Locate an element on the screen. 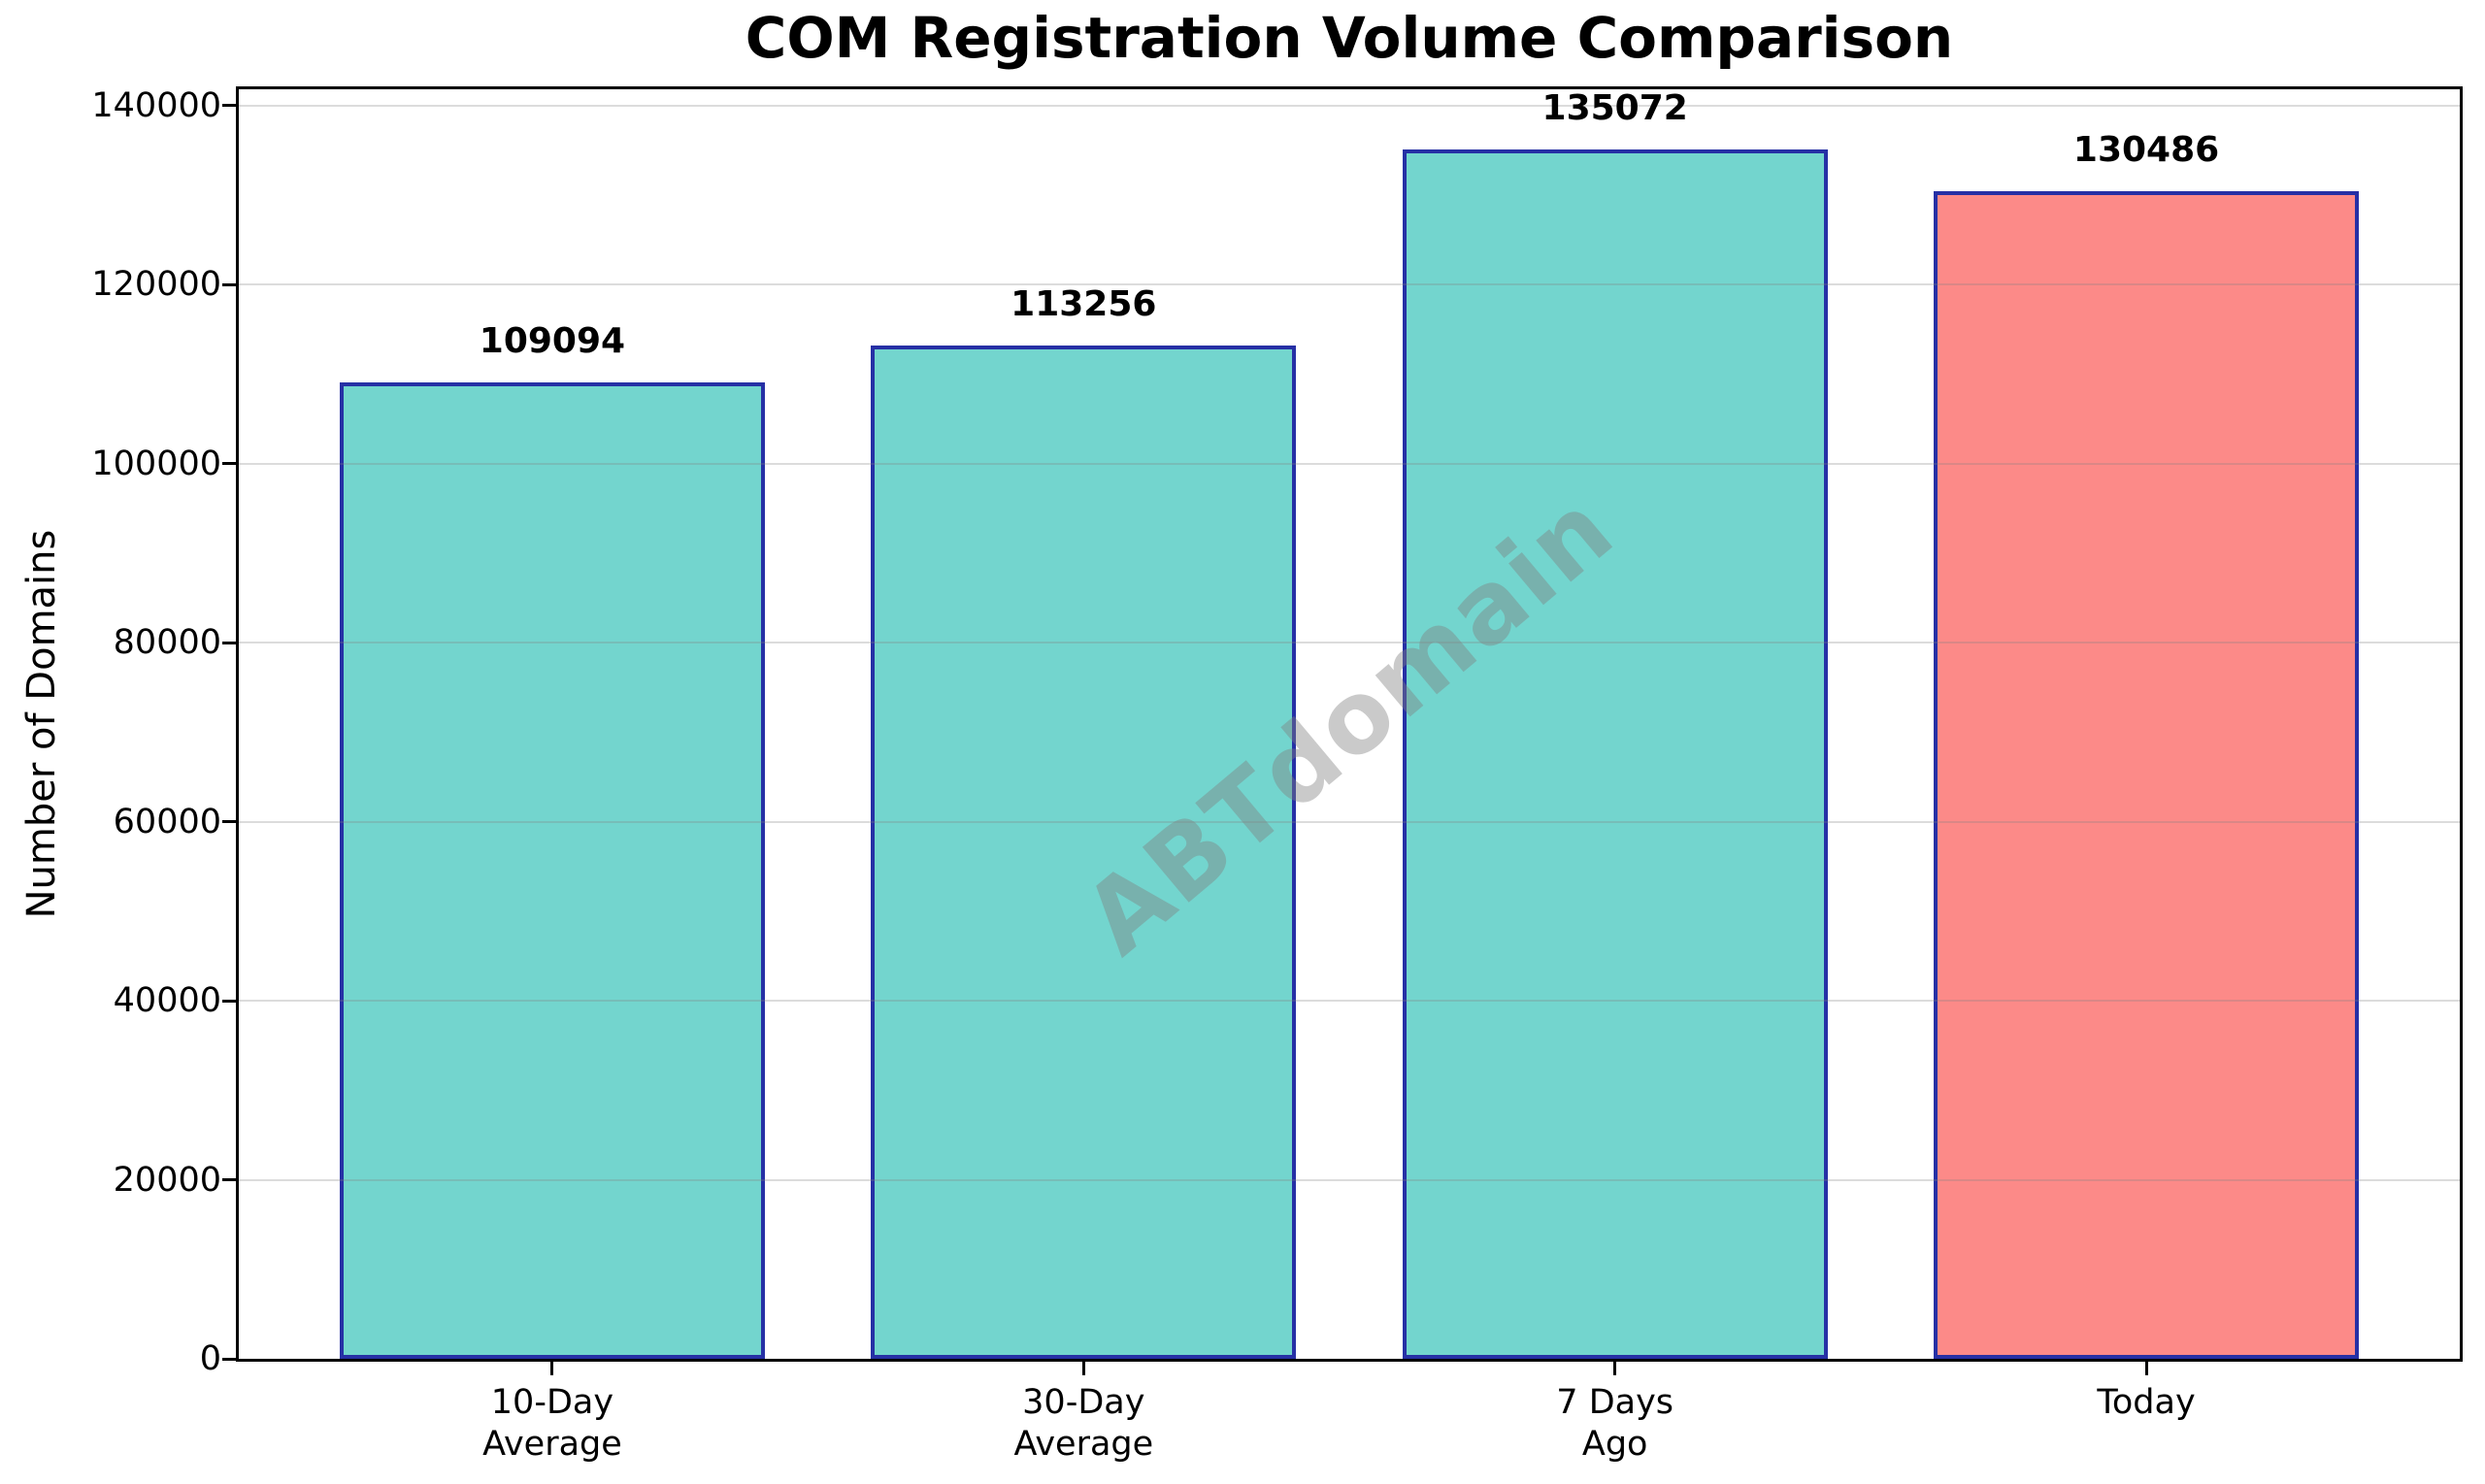  bar-value-label: 109094 is located at coordinates (552, 340).